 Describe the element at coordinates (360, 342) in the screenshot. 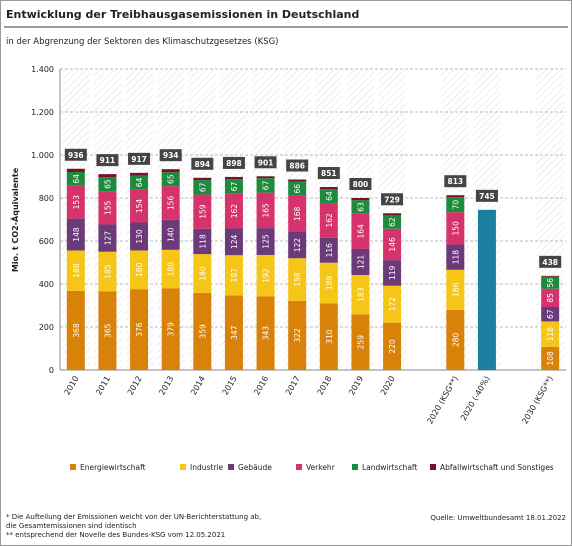

I see `segment-label: 259` at that location.